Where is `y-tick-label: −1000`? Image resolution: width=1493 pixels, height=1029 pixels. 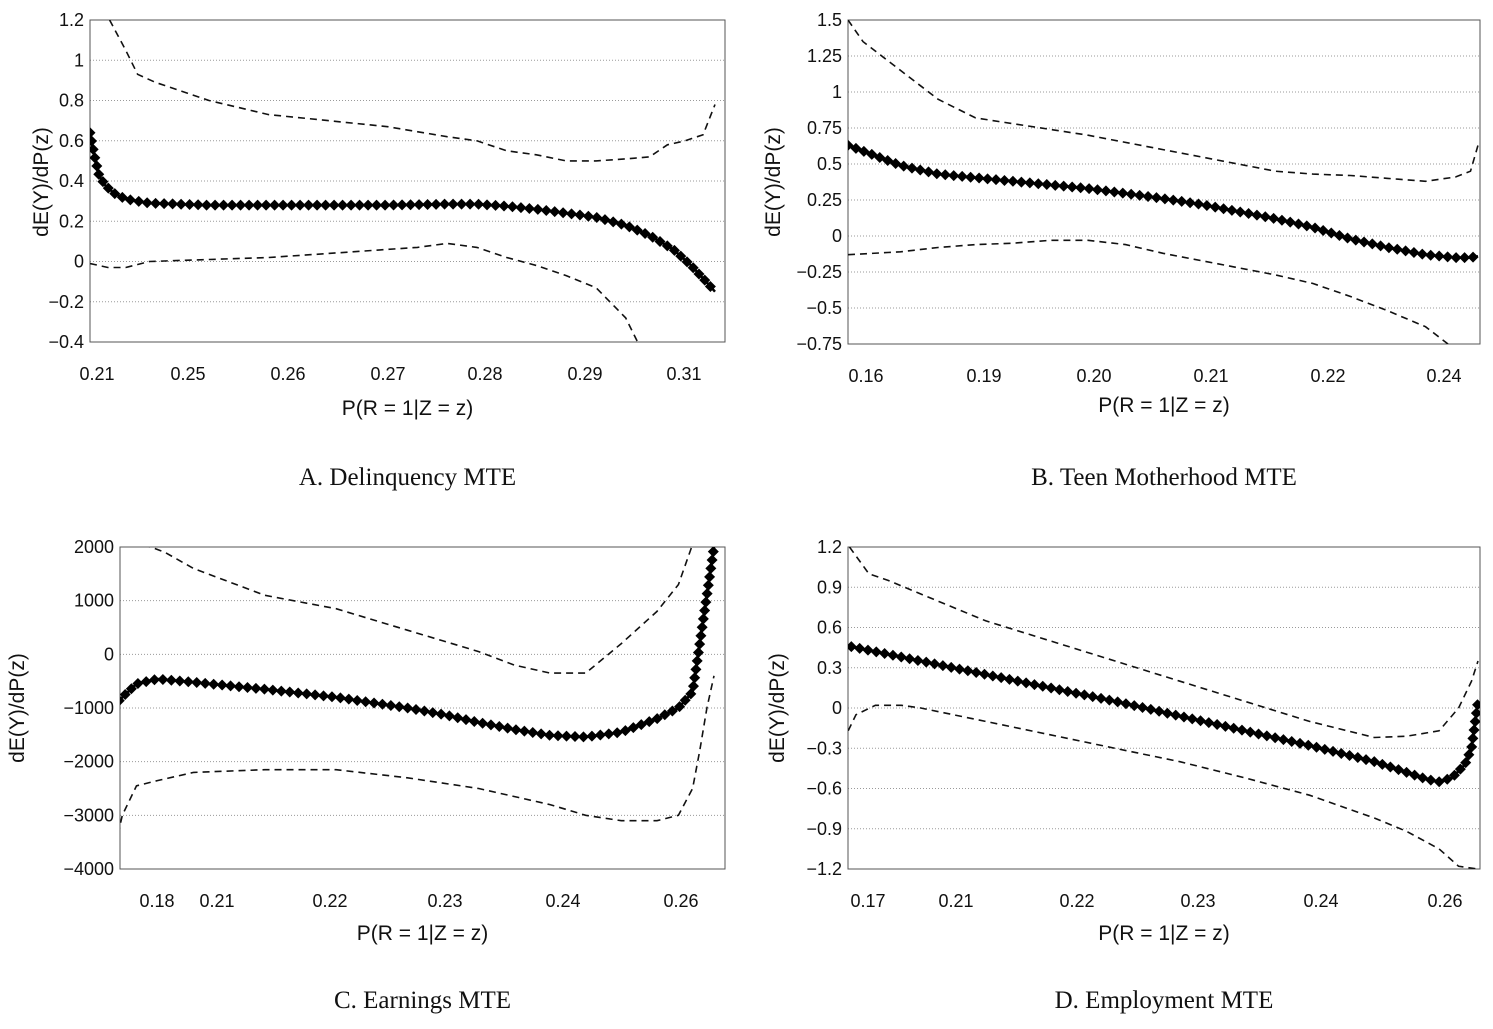 y-tick-label: −1000 is located at coordinates (88, 708).